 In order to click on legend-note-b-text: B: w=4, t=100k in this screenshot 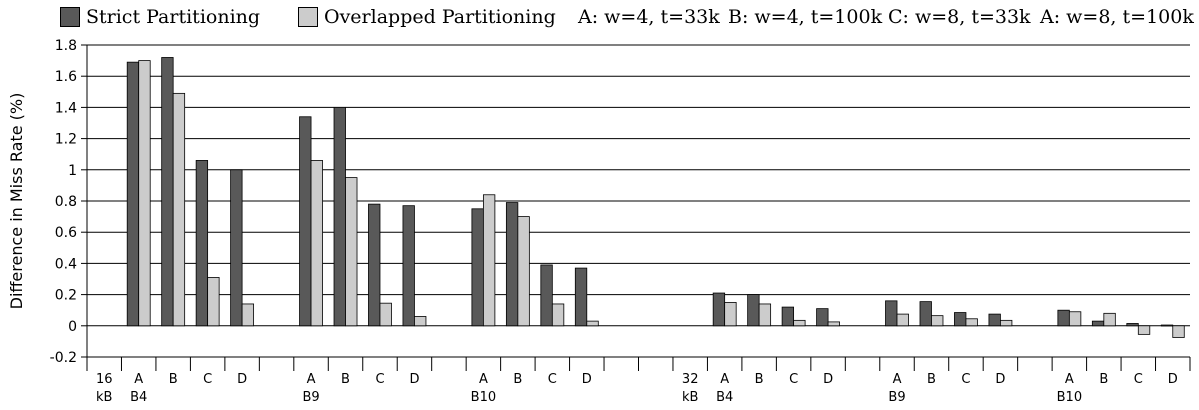, I will do `click(805, 17)`.